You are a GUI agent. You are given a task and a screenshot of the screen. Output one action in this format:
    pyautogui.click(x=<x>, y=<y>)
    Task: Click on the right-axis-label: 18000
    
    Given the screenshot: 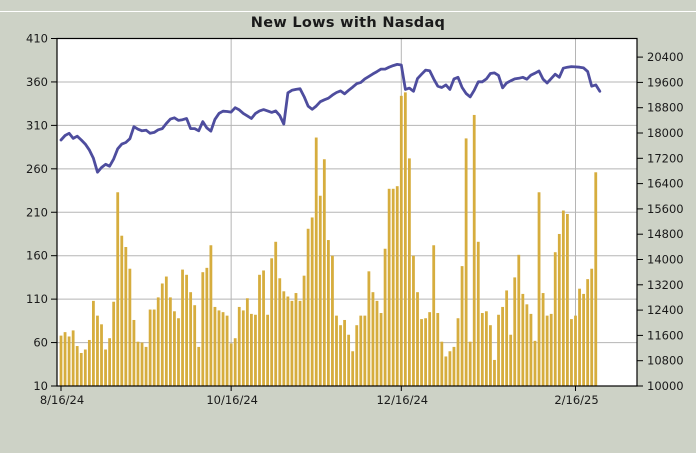 What is the action you would take?
    pyautogui.click(x=665, y=133)
    